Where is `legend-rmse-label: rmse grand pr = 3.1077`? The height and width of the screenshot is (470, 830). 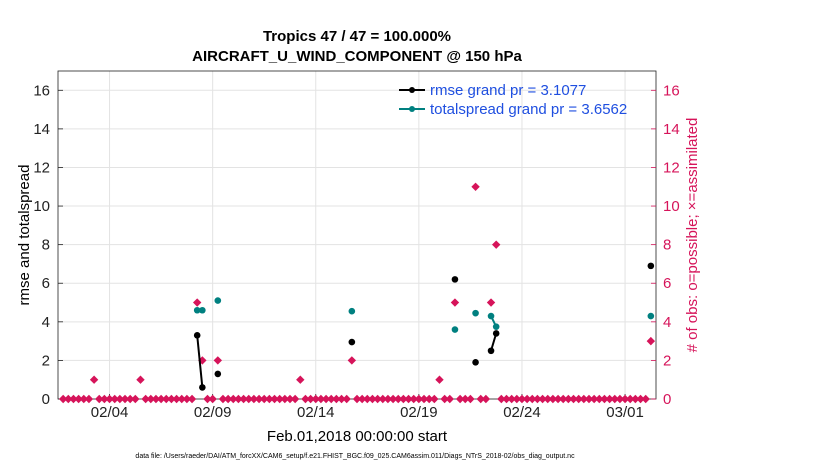 legend-rmse-label: rmse grand pr = 3.1077 is located at coordinates (508, 90).